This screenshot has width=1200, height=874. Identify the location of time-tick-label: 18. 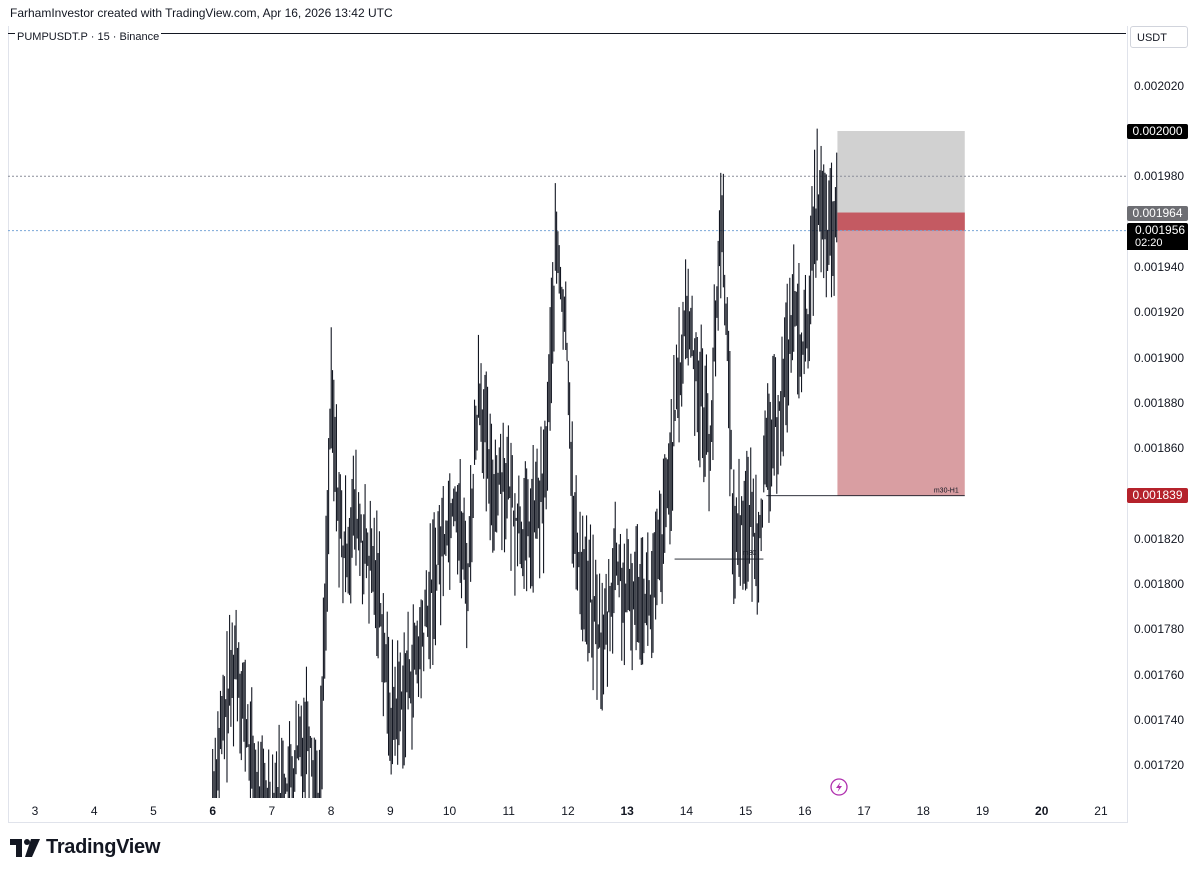
(923, 811).